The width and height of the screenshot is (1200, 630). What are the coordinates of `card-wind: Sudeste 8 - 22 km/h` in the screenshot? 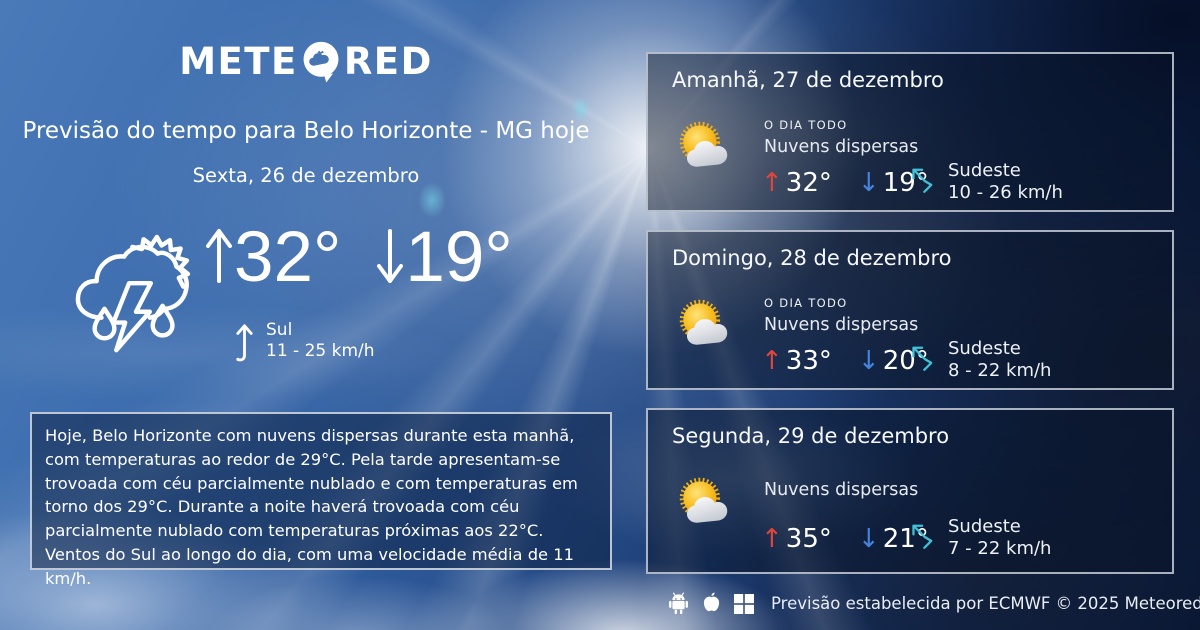 It's located at (980, 360).